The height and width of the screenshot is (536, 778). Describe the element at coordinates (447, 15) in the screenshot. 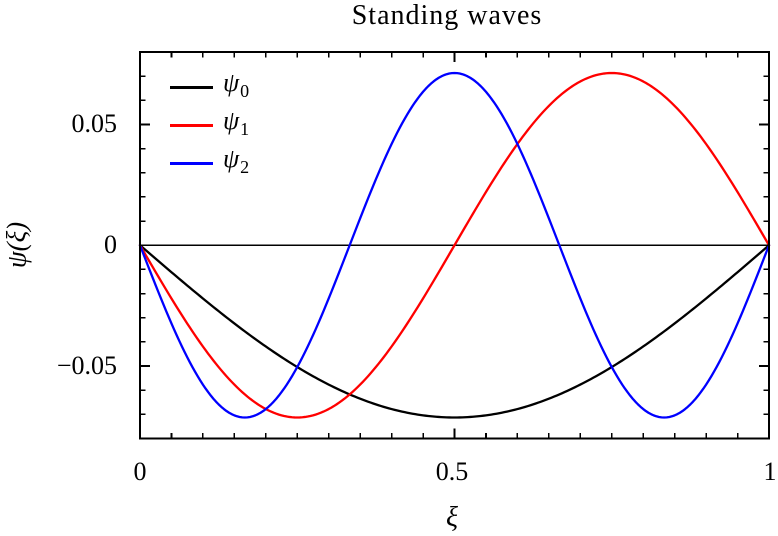

I see `chart-title: Standing waves` at that location.